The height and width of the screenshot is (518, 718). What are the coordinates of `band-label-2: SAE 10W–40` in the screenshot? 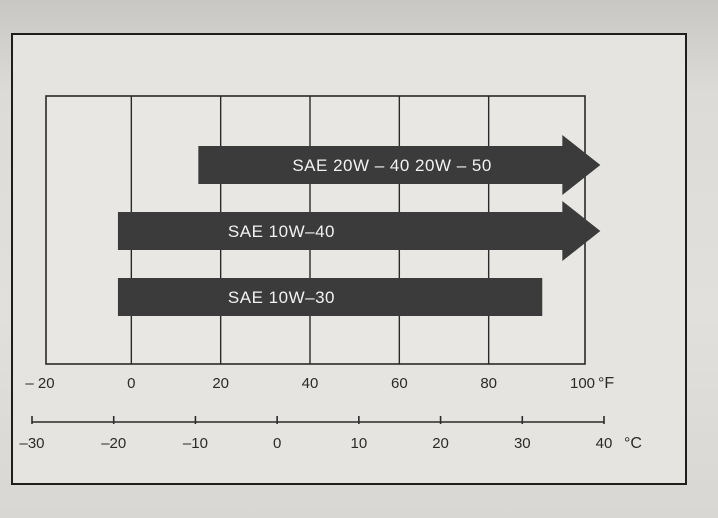 It's located at (281, 231).